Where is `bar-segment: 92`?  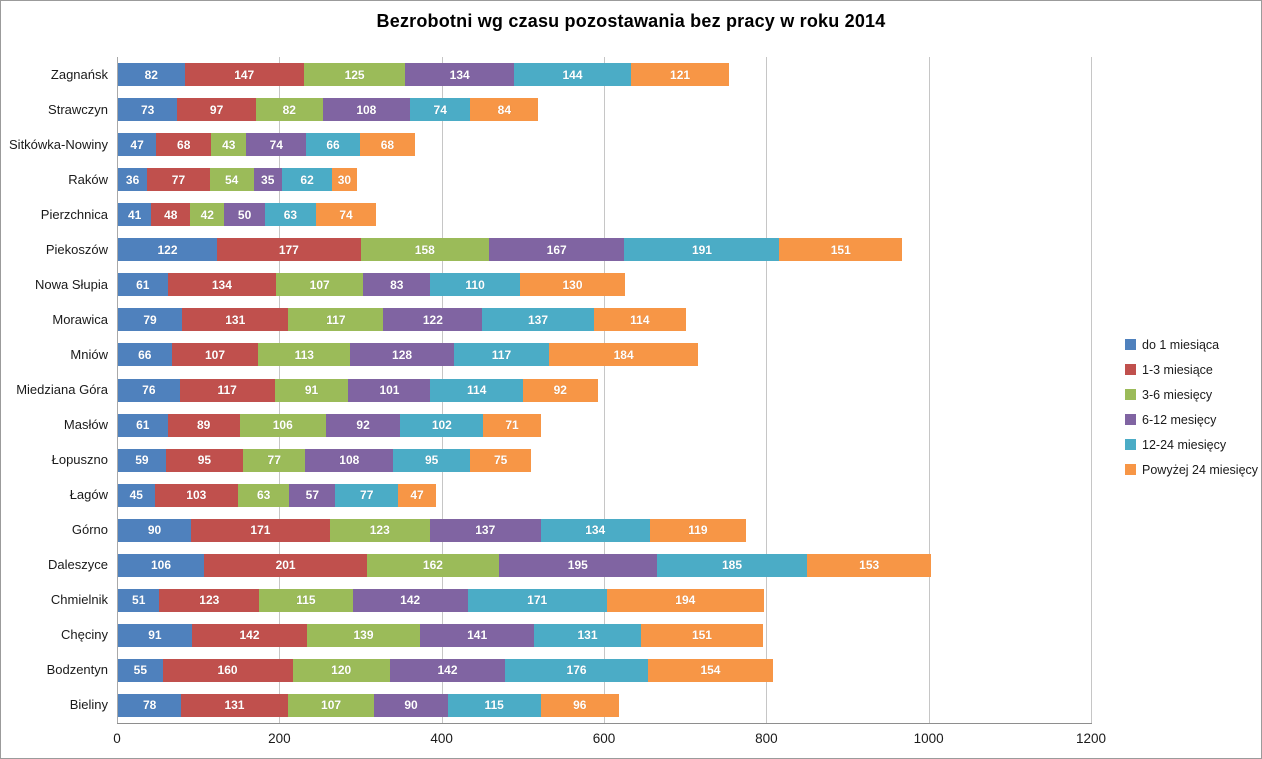 bar-segment: 92 is located at coordinates (560, 390).